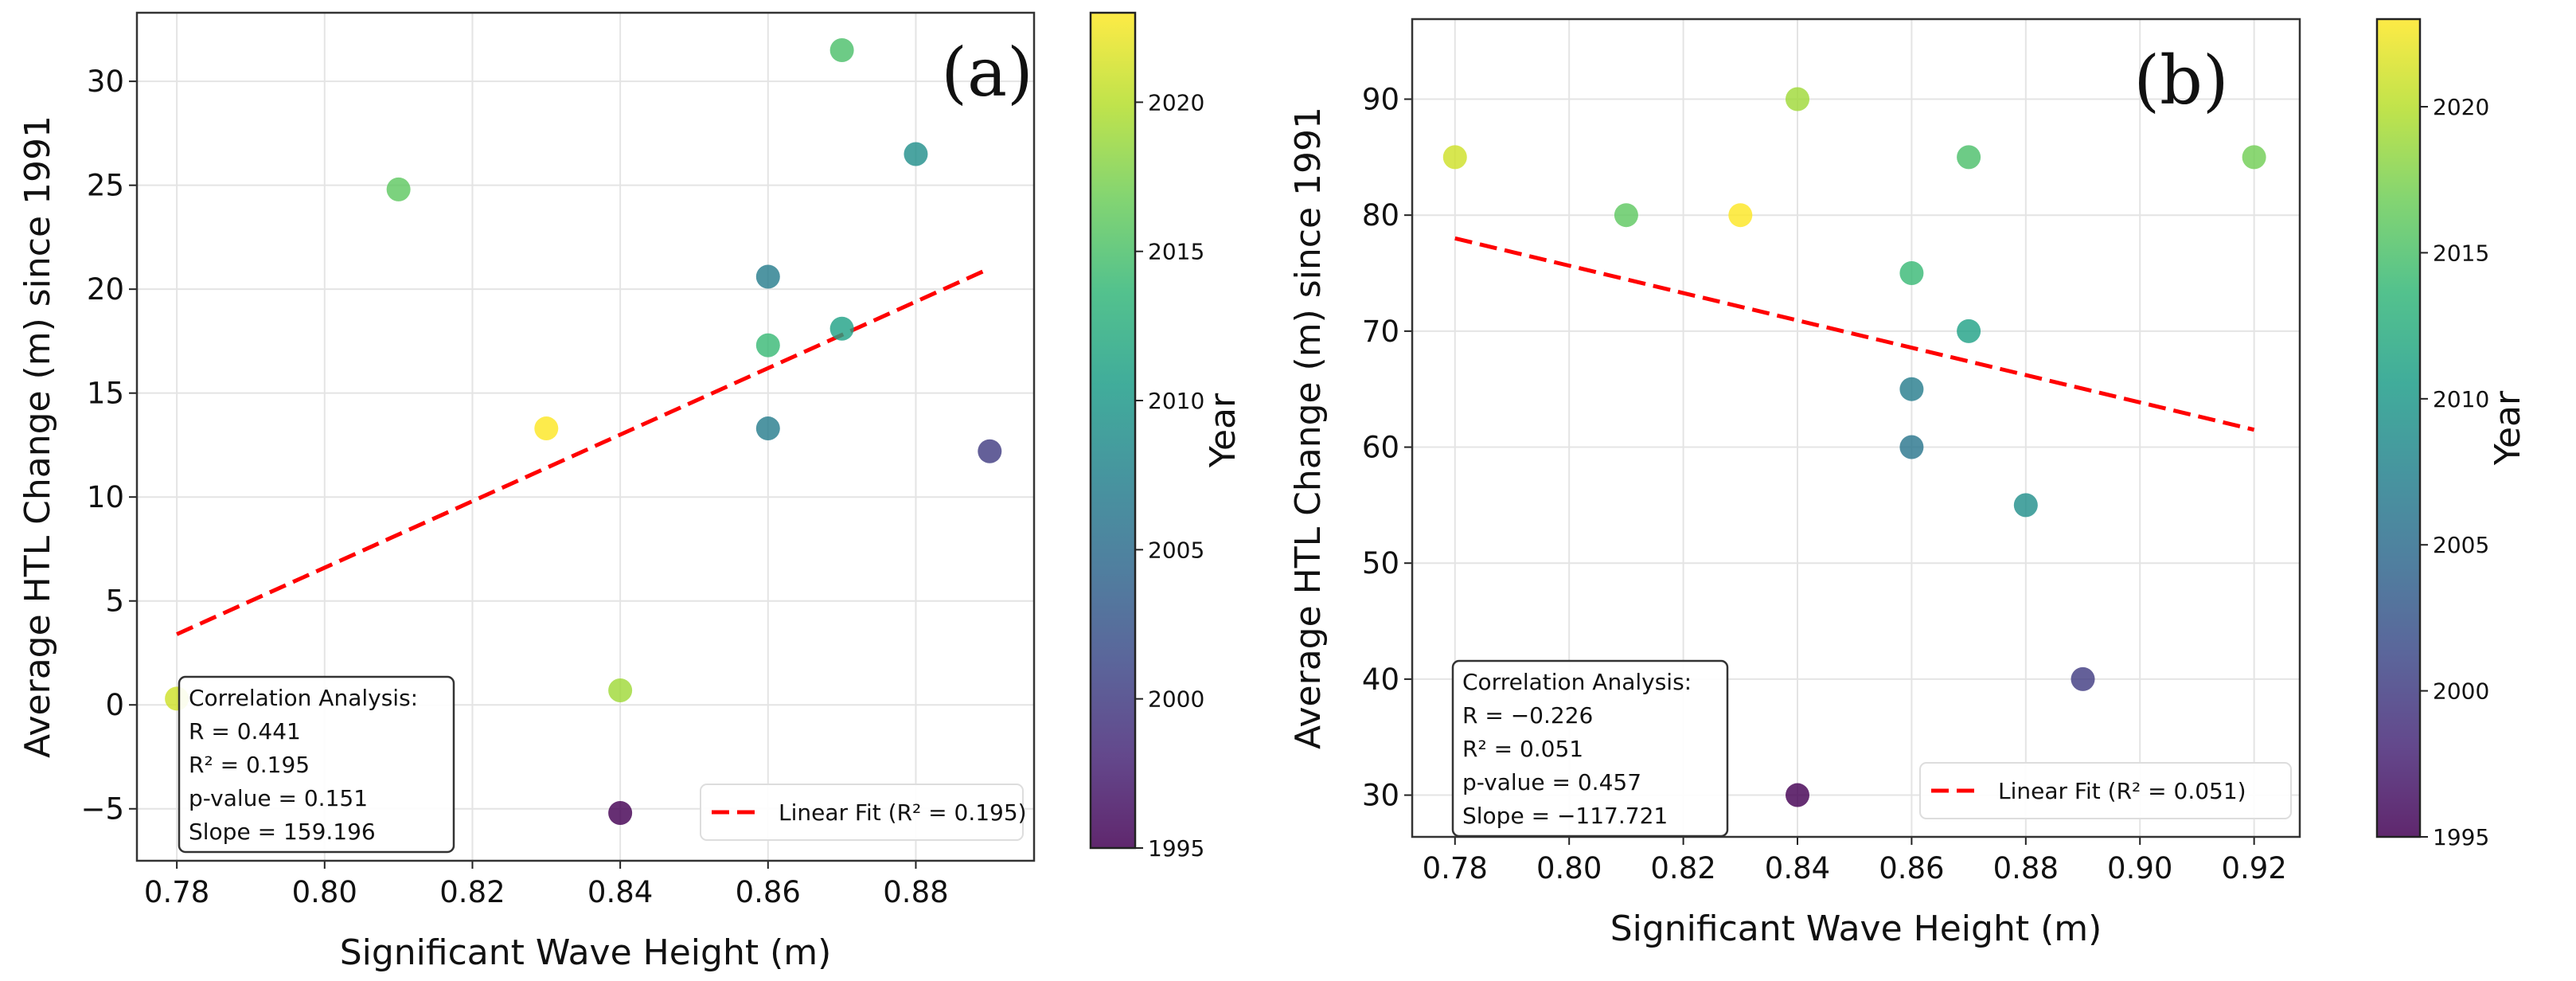 The width and height of the screenshot is (2576, 981). What do you see at coordinates (105, 289) in the screenshot?
I see `y-tick-label: 20` at bounding box center [105, 289].